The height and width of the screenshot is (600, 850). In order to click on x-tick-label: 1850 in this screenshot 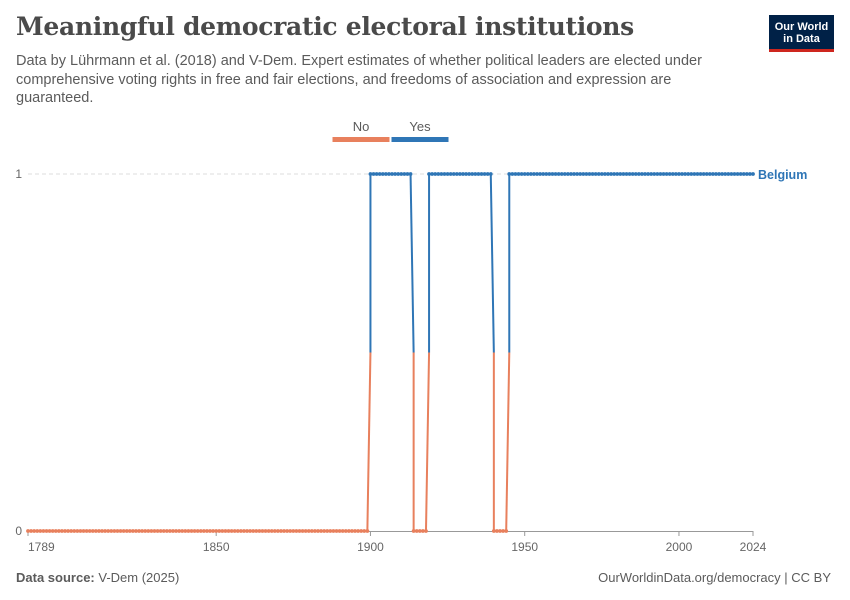, I will do `click(216, 547)`.